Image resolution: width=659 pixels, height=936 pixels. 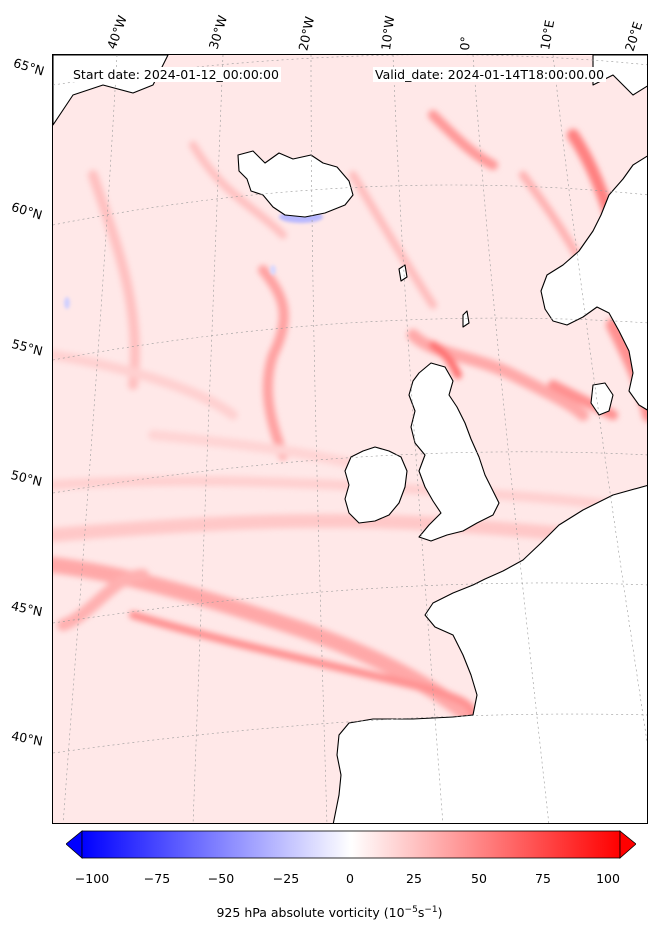 What do you see at coordinates (376, 485) in the screenshot?
I see `ireland` at bounding box center [376, 485].